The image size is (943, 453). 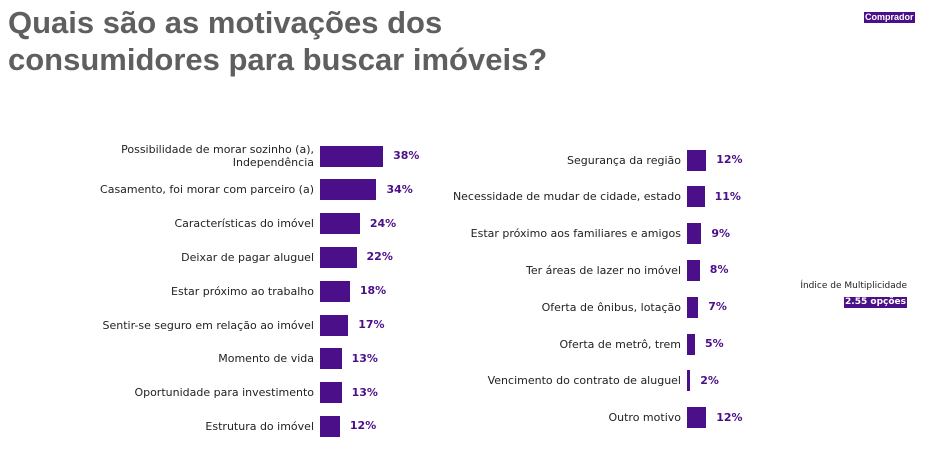 I want to click on category-label-line: Deixar de pagar aluguel, so click(x=247, y=257).